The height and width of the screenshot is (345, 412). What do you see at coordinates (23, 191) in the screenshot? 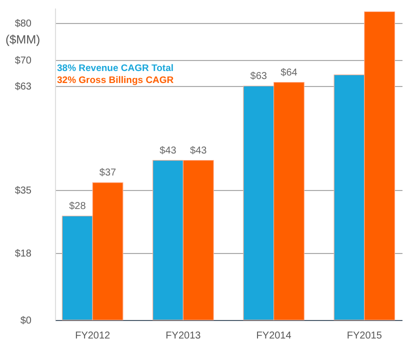
I see `y-tick-label: $35` at bounding box center [23, 191].